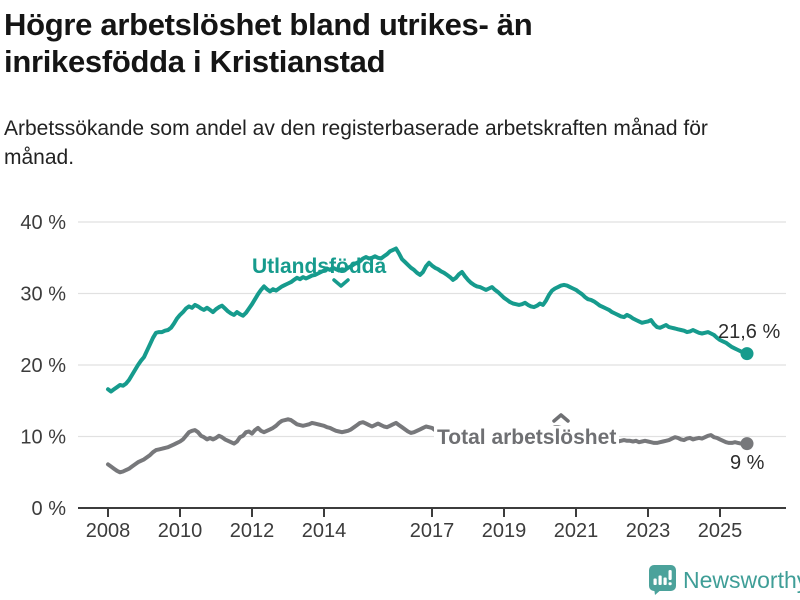 Image resolution: width=800 pixels, height=600 pixels. What do you see at coordinates (108, 531) in the screenshot?
I see `x-tick-label: 2008` at bounding box center [108, 531].